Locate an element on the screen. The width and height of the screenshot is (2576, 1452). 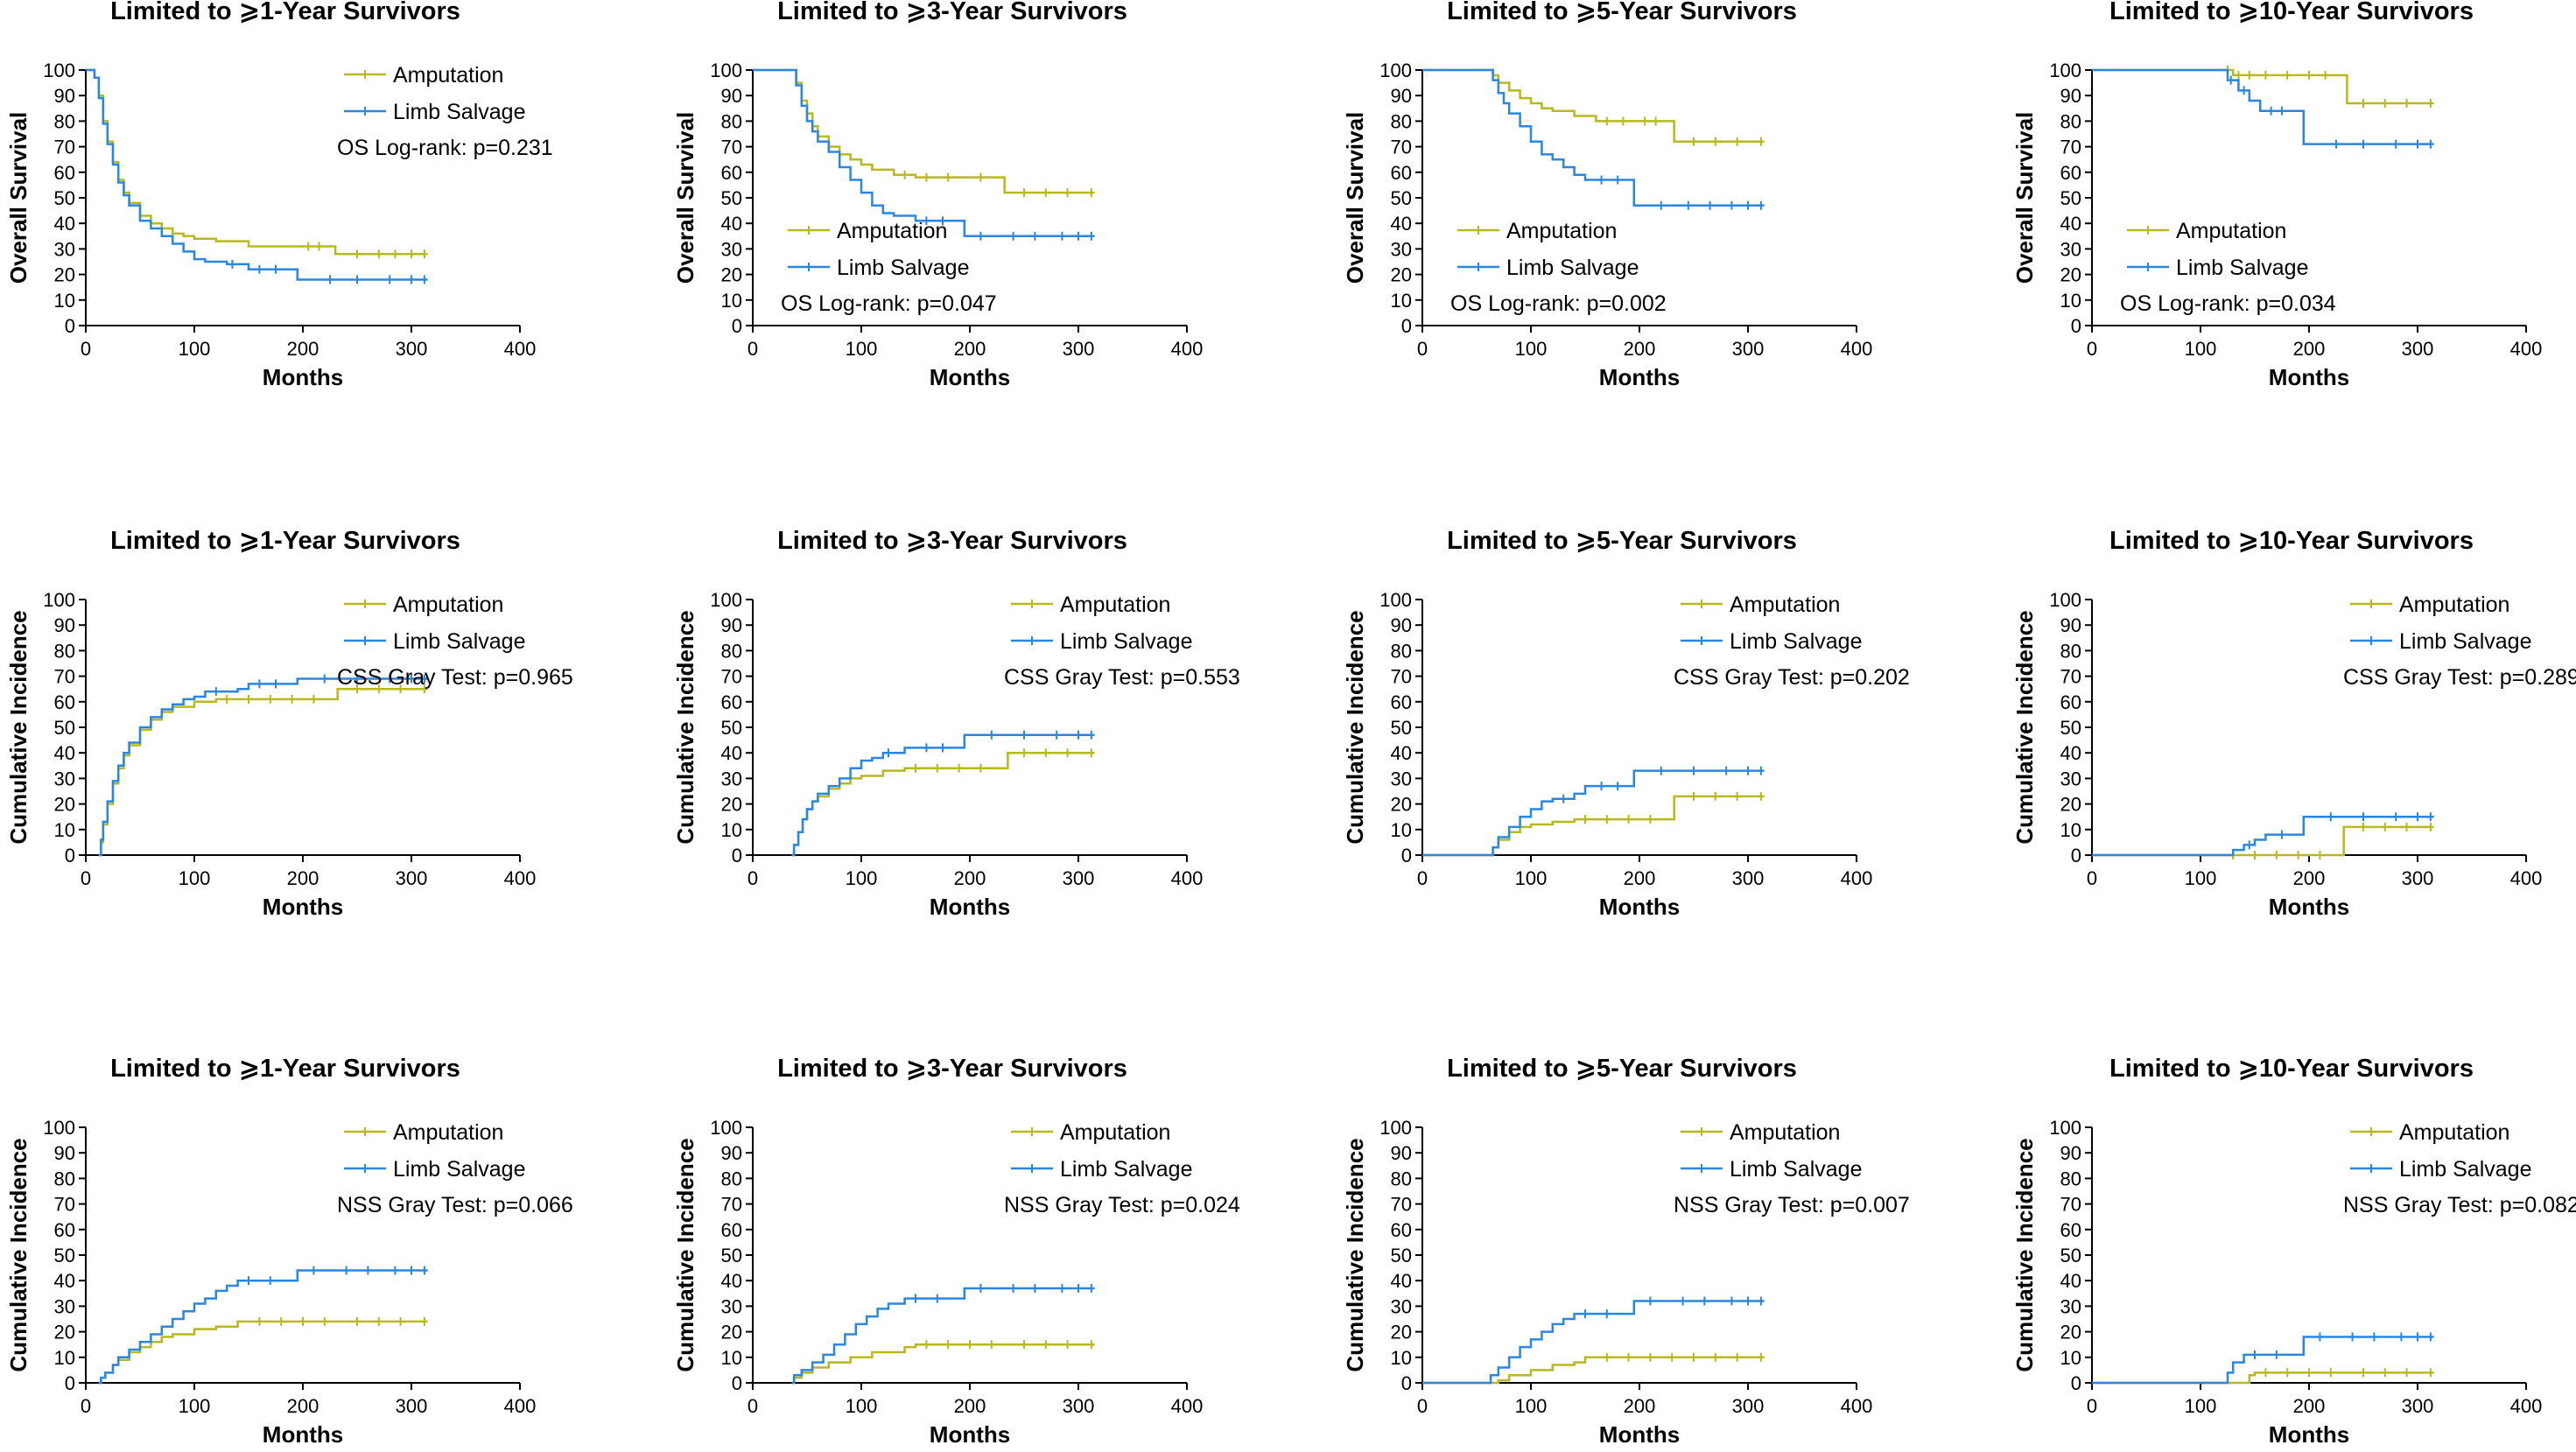
chart-title: Limited to ⩾3-Year Survivors is located at coordinates (952, 541).